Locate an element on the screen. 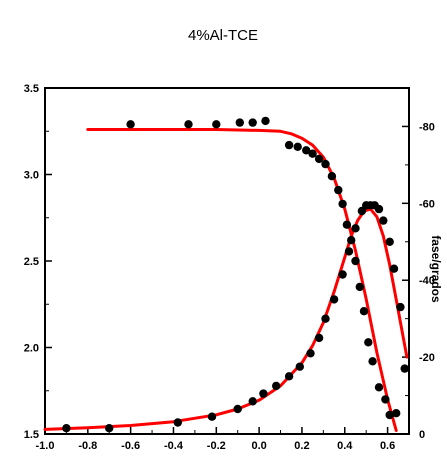  x-tick-label: 0.2 is located at coordinates (301, 446).